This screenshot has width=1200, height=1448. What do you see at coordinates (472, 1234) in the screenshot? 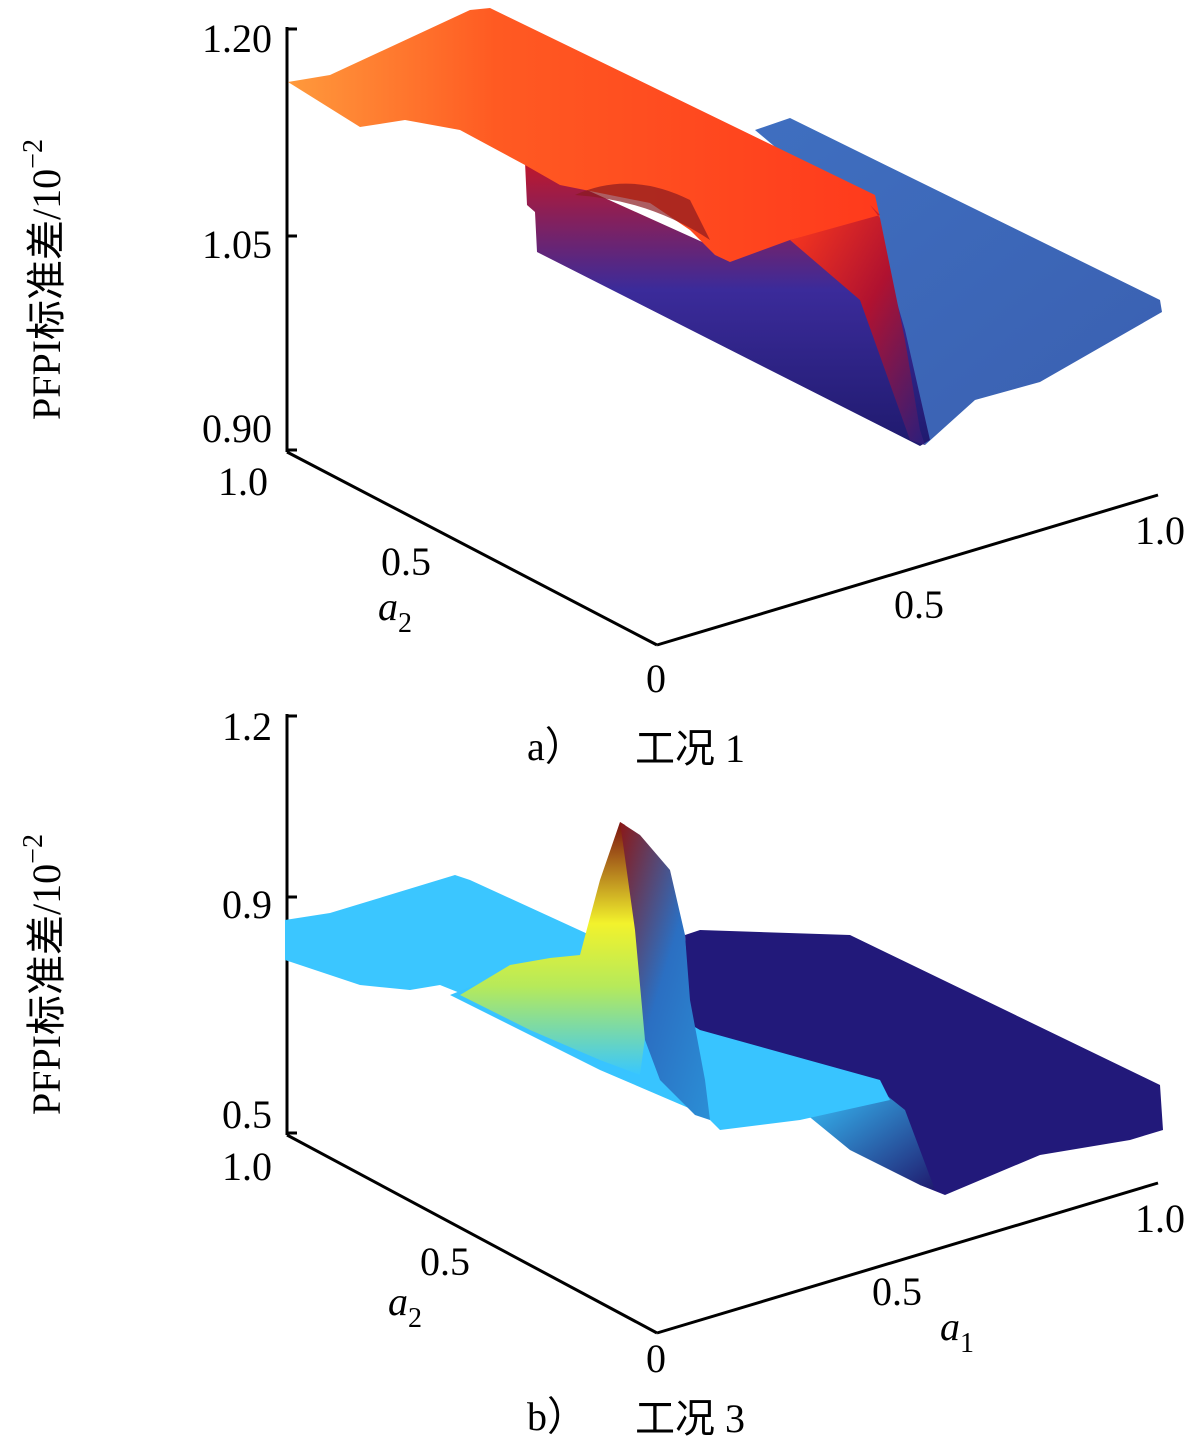
I see `panel-b-a2-axis` at bounding box center [472, 1234].